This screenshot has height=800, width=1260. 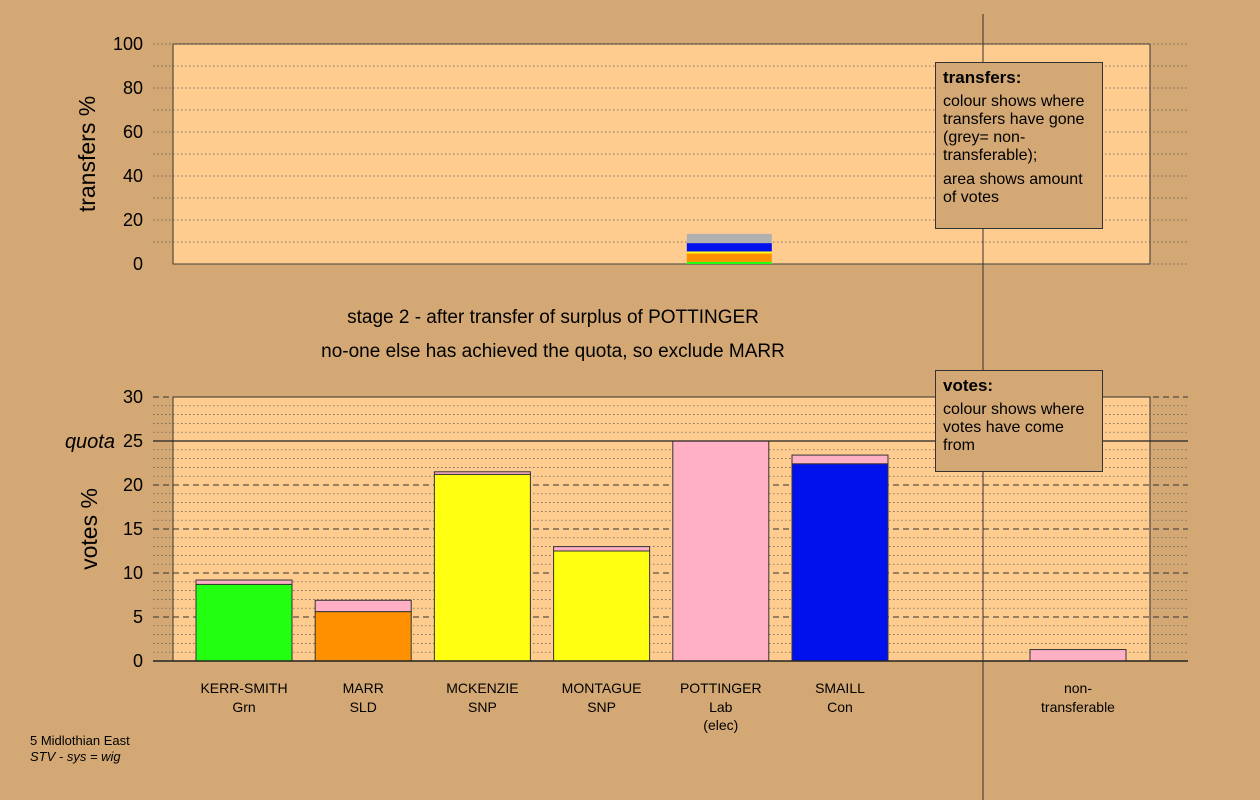 I want to click on votes-tick-label: 0, so click(x=138, y=661).